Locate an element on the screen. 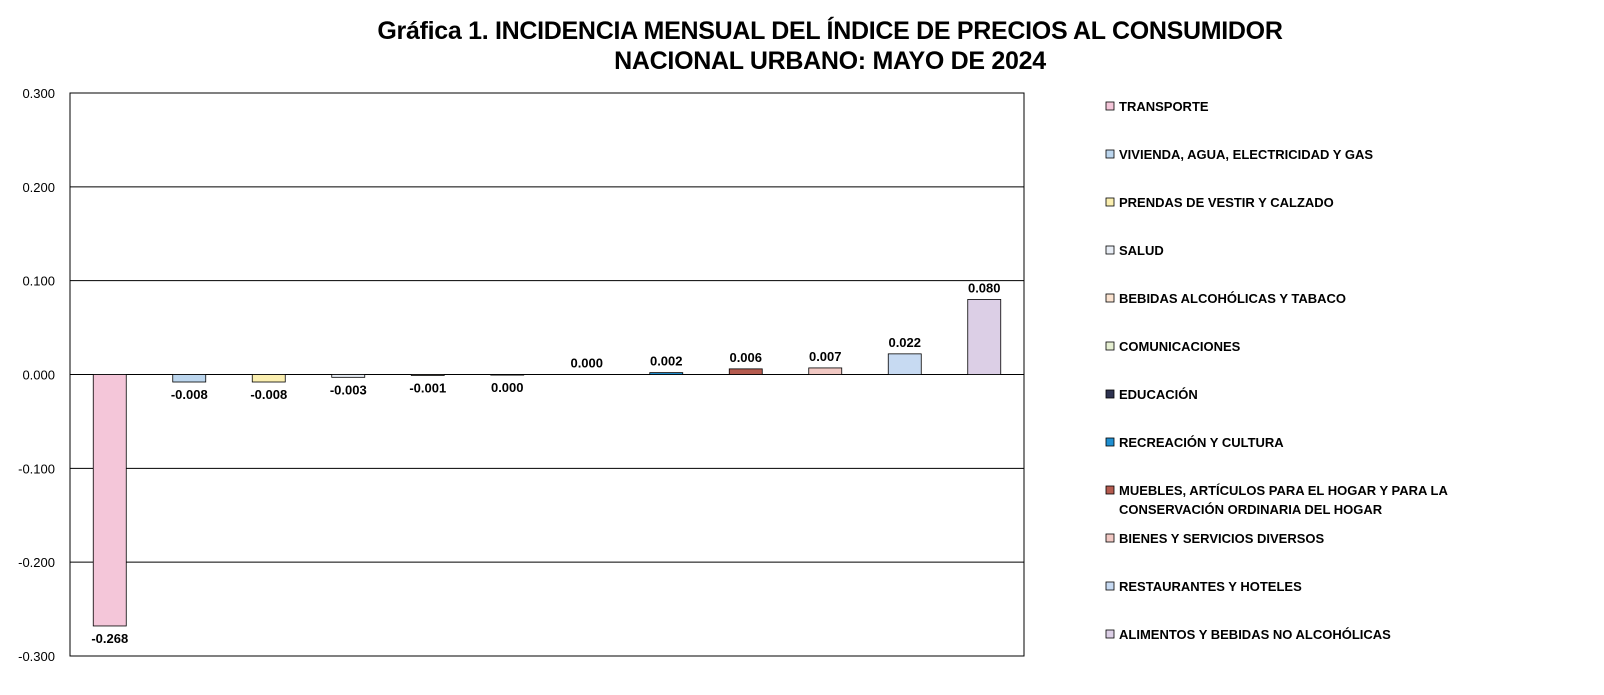  data-label: 0.080 is located at coordinates (984, 287).